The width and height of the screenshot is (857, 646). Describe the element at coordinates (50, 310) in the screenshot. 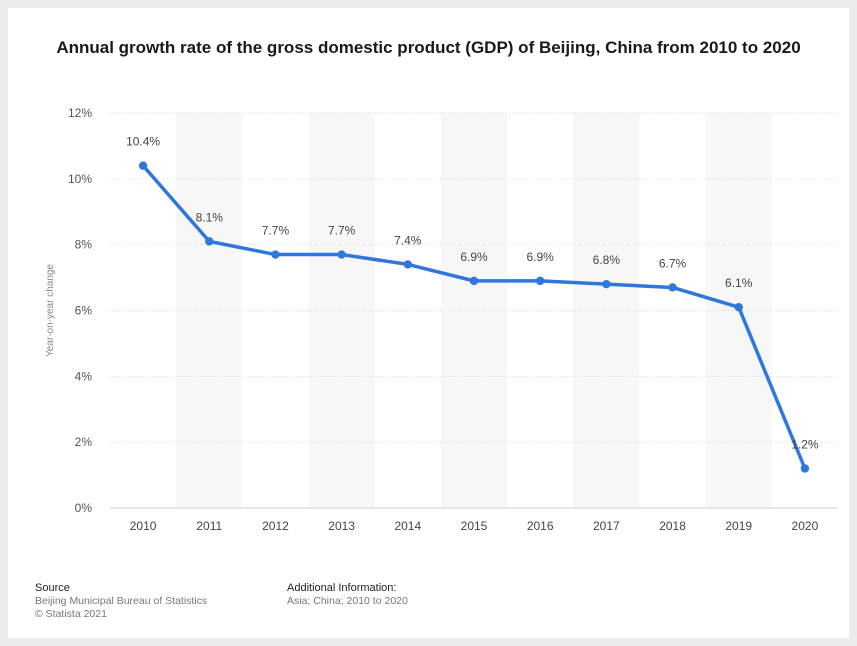

I see `y-axis-label: Year-on-year change` at that location.